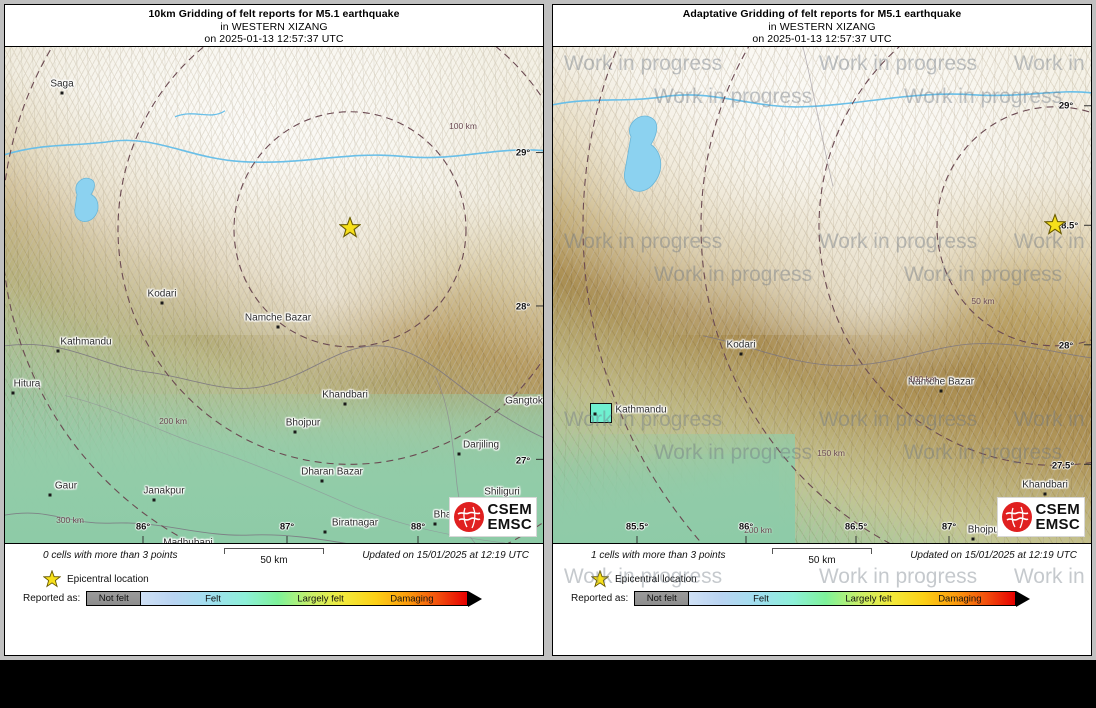 This screenshot has height=708, width=1096. Describe the element at coordinates (509, 524) in the screenshot. I see `logo-line-emsc: EMSC` at that location.